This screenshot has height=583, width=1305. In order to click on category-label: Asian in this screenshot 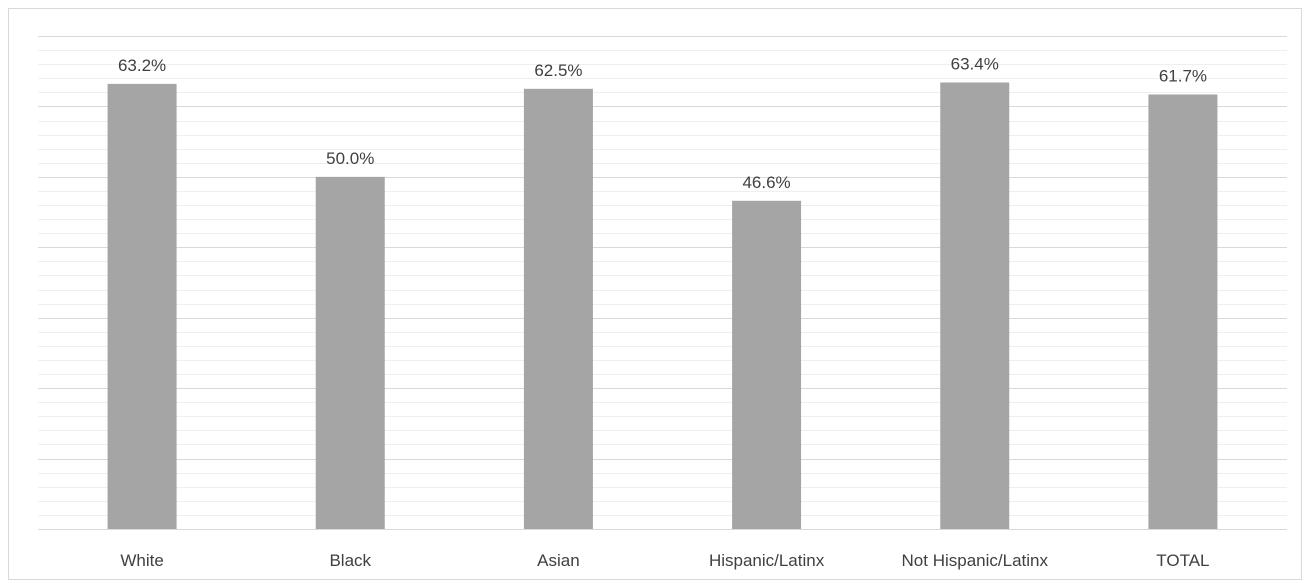, I will do `click(558, 560)`.